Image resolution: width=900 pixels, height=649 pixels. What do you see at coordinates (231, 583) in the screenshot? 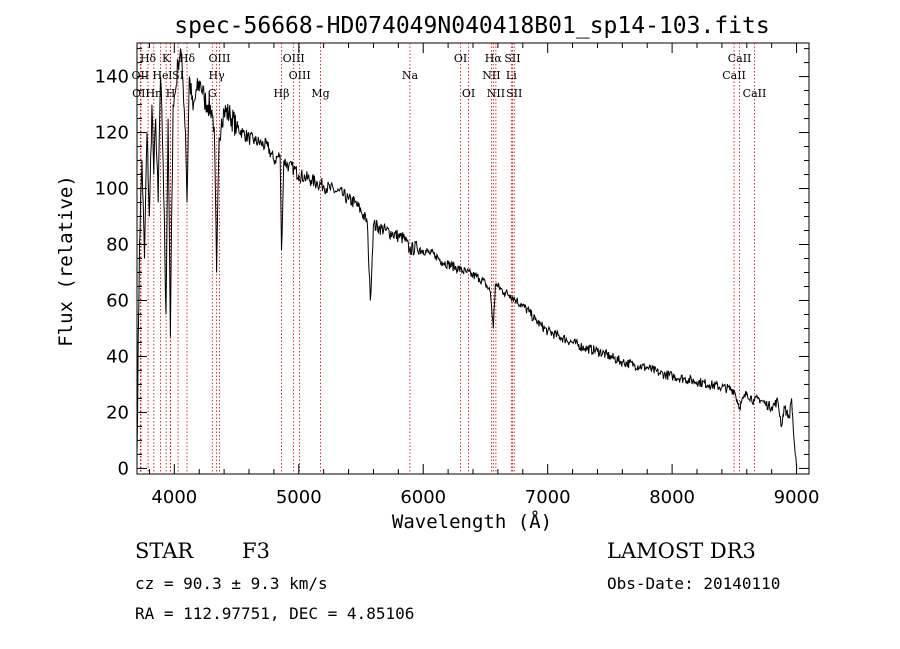
I see `redshift-cz: cz = 90.3 ± 9.3 km/s` at bounding box center [231, 583].